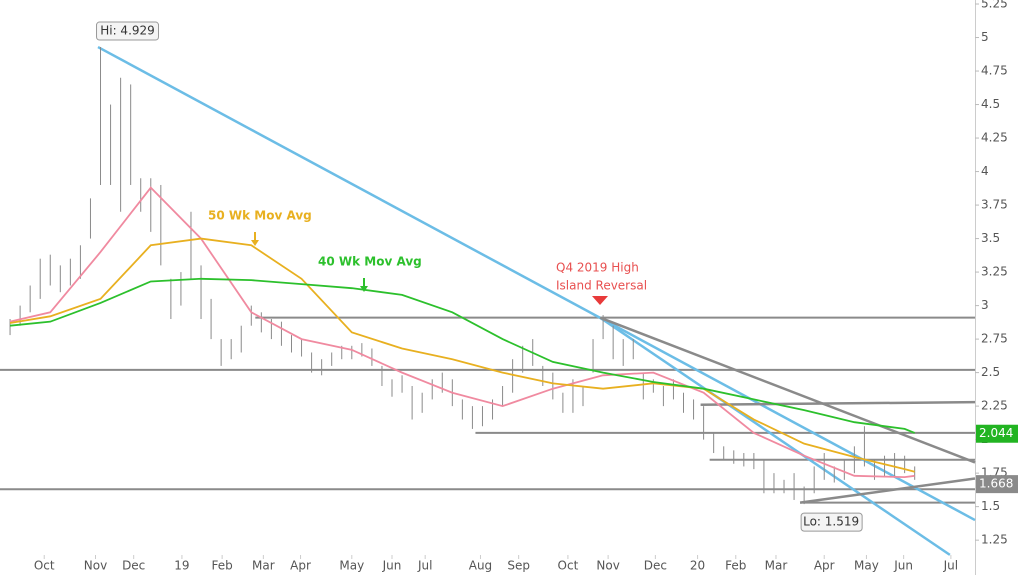 Image resolution: width=1024 pixels, height=575 pixels. What do you see at coordinates (985, 171) in the screenshot?
I see `y-tick-label: 4` at bounding box center [985, 171].